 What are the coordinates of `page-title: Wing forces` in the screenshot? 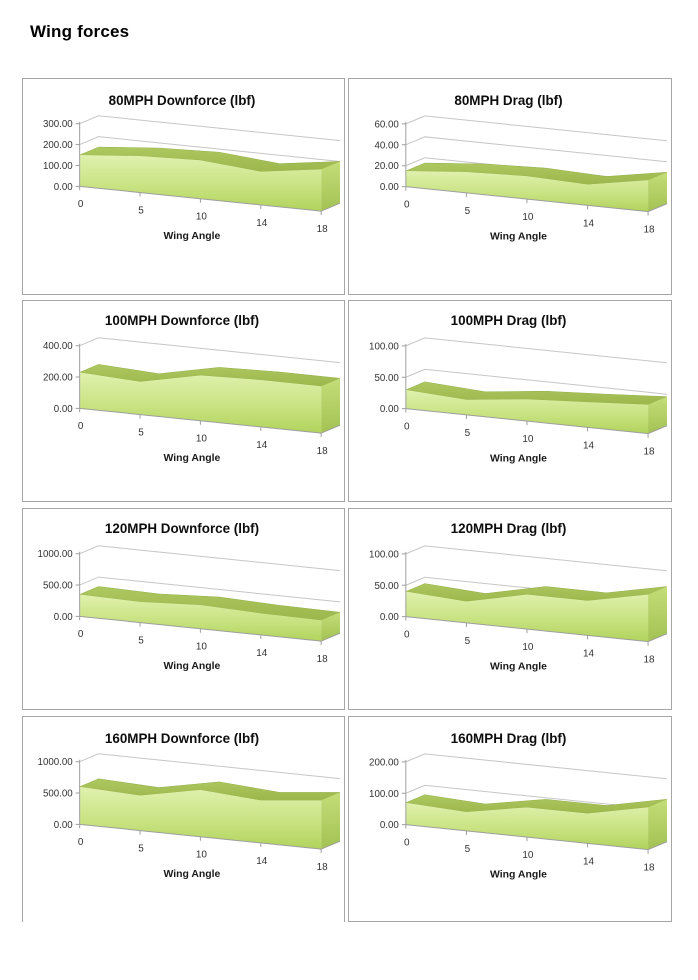 It's located at (80, 31).